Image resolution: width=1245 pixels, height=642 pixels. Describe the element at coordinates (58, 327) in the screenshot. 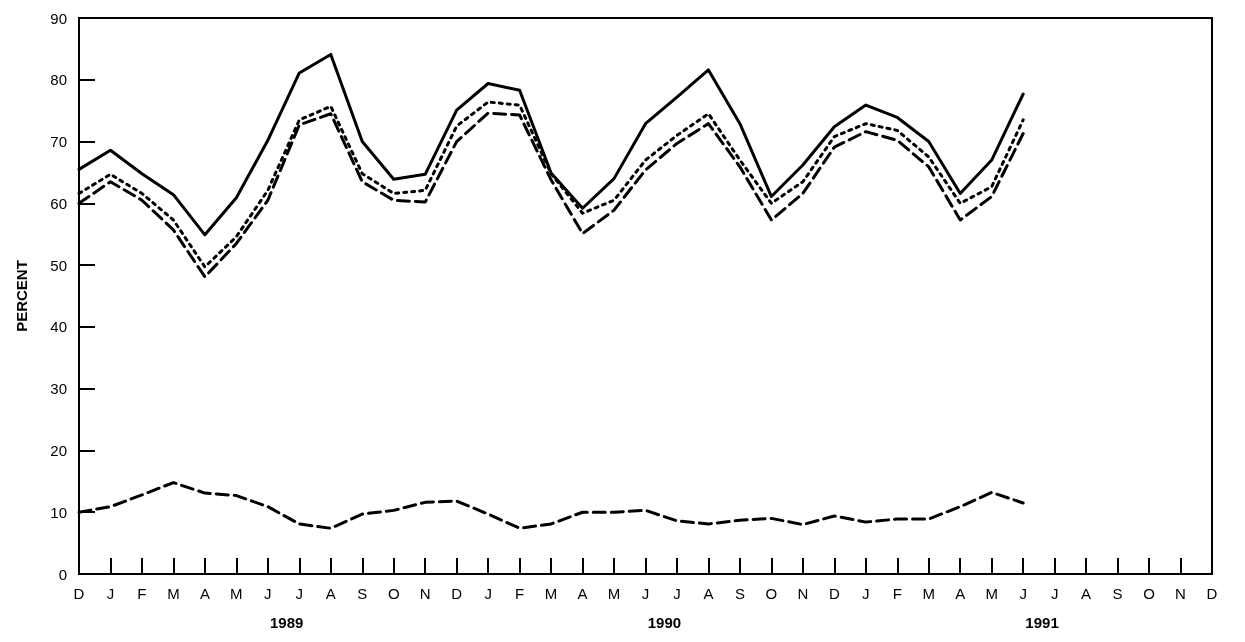

I see `y-tick-label: 40` at that location.